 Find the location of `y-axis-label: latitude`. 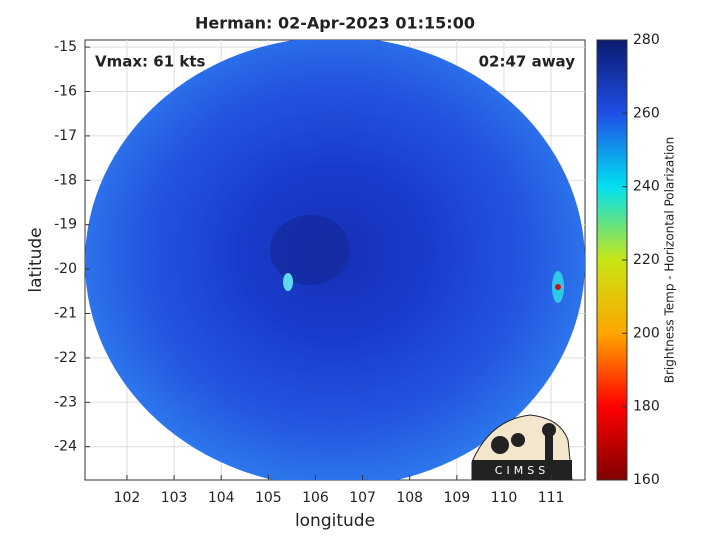

y-axis-label: latitude is located at coordinates (36, 259).